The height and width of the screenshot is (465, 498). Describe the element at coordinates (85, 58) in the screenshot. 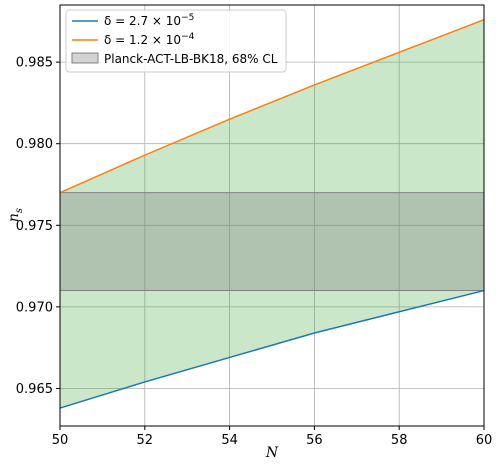

I see `legend-swatch-band` at that location.